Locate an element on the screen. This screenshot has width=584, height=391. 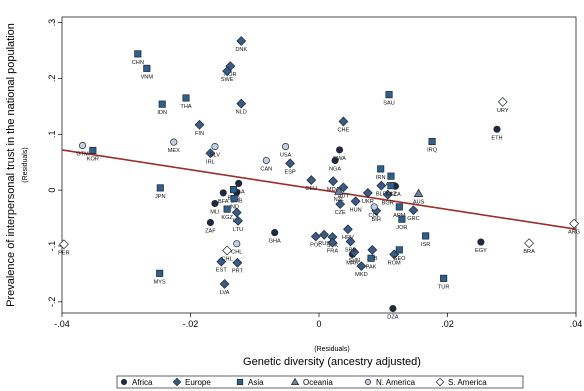
legend-label: Oceania is located at coordinates (318, 382).